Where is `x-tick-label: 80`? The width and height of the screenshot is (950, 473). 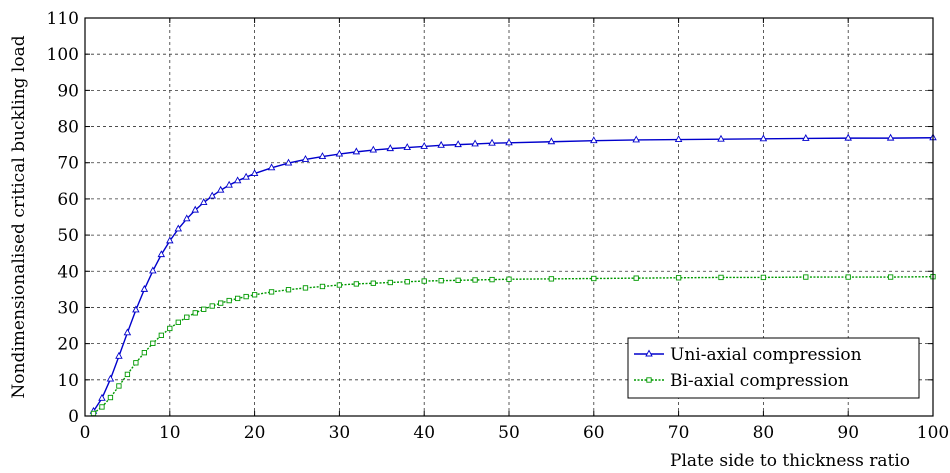 x-tick-label: 80 is located at coordinates (764, 433).